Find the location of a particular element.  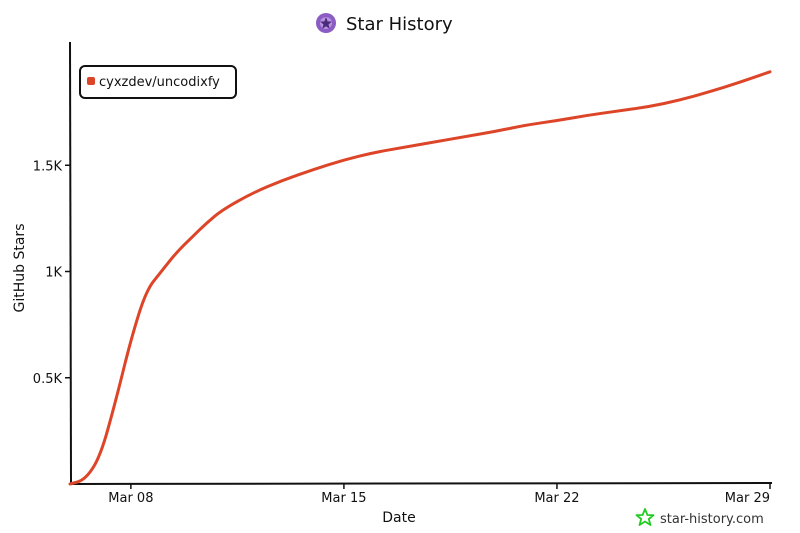

x-ticks: Mar 08 Mar 15 Mar 22 Mar 29 is located at coordinates (439, 495).